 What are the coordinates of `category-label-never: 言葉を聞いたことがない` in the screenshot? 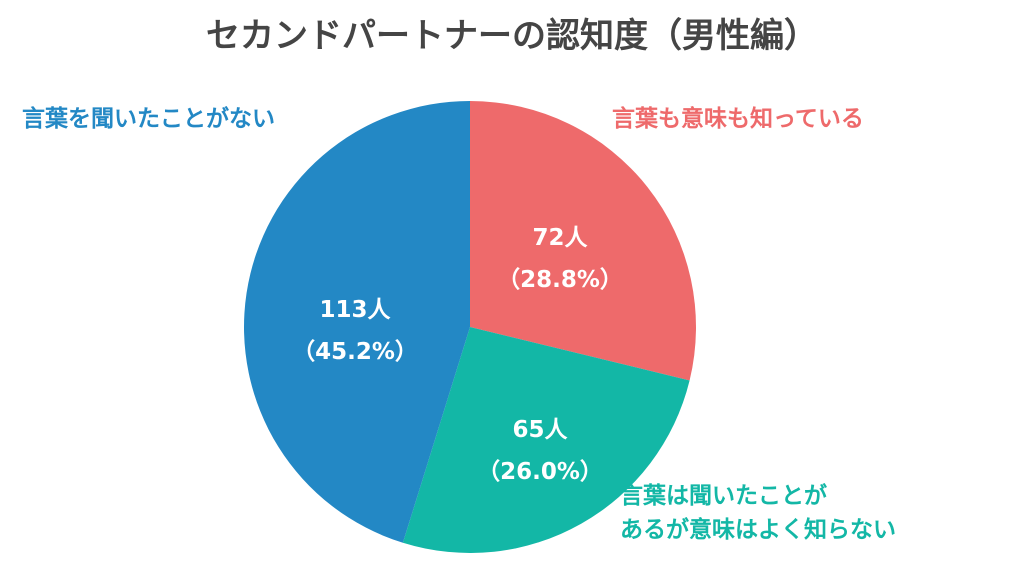 It's located at (148, 119).